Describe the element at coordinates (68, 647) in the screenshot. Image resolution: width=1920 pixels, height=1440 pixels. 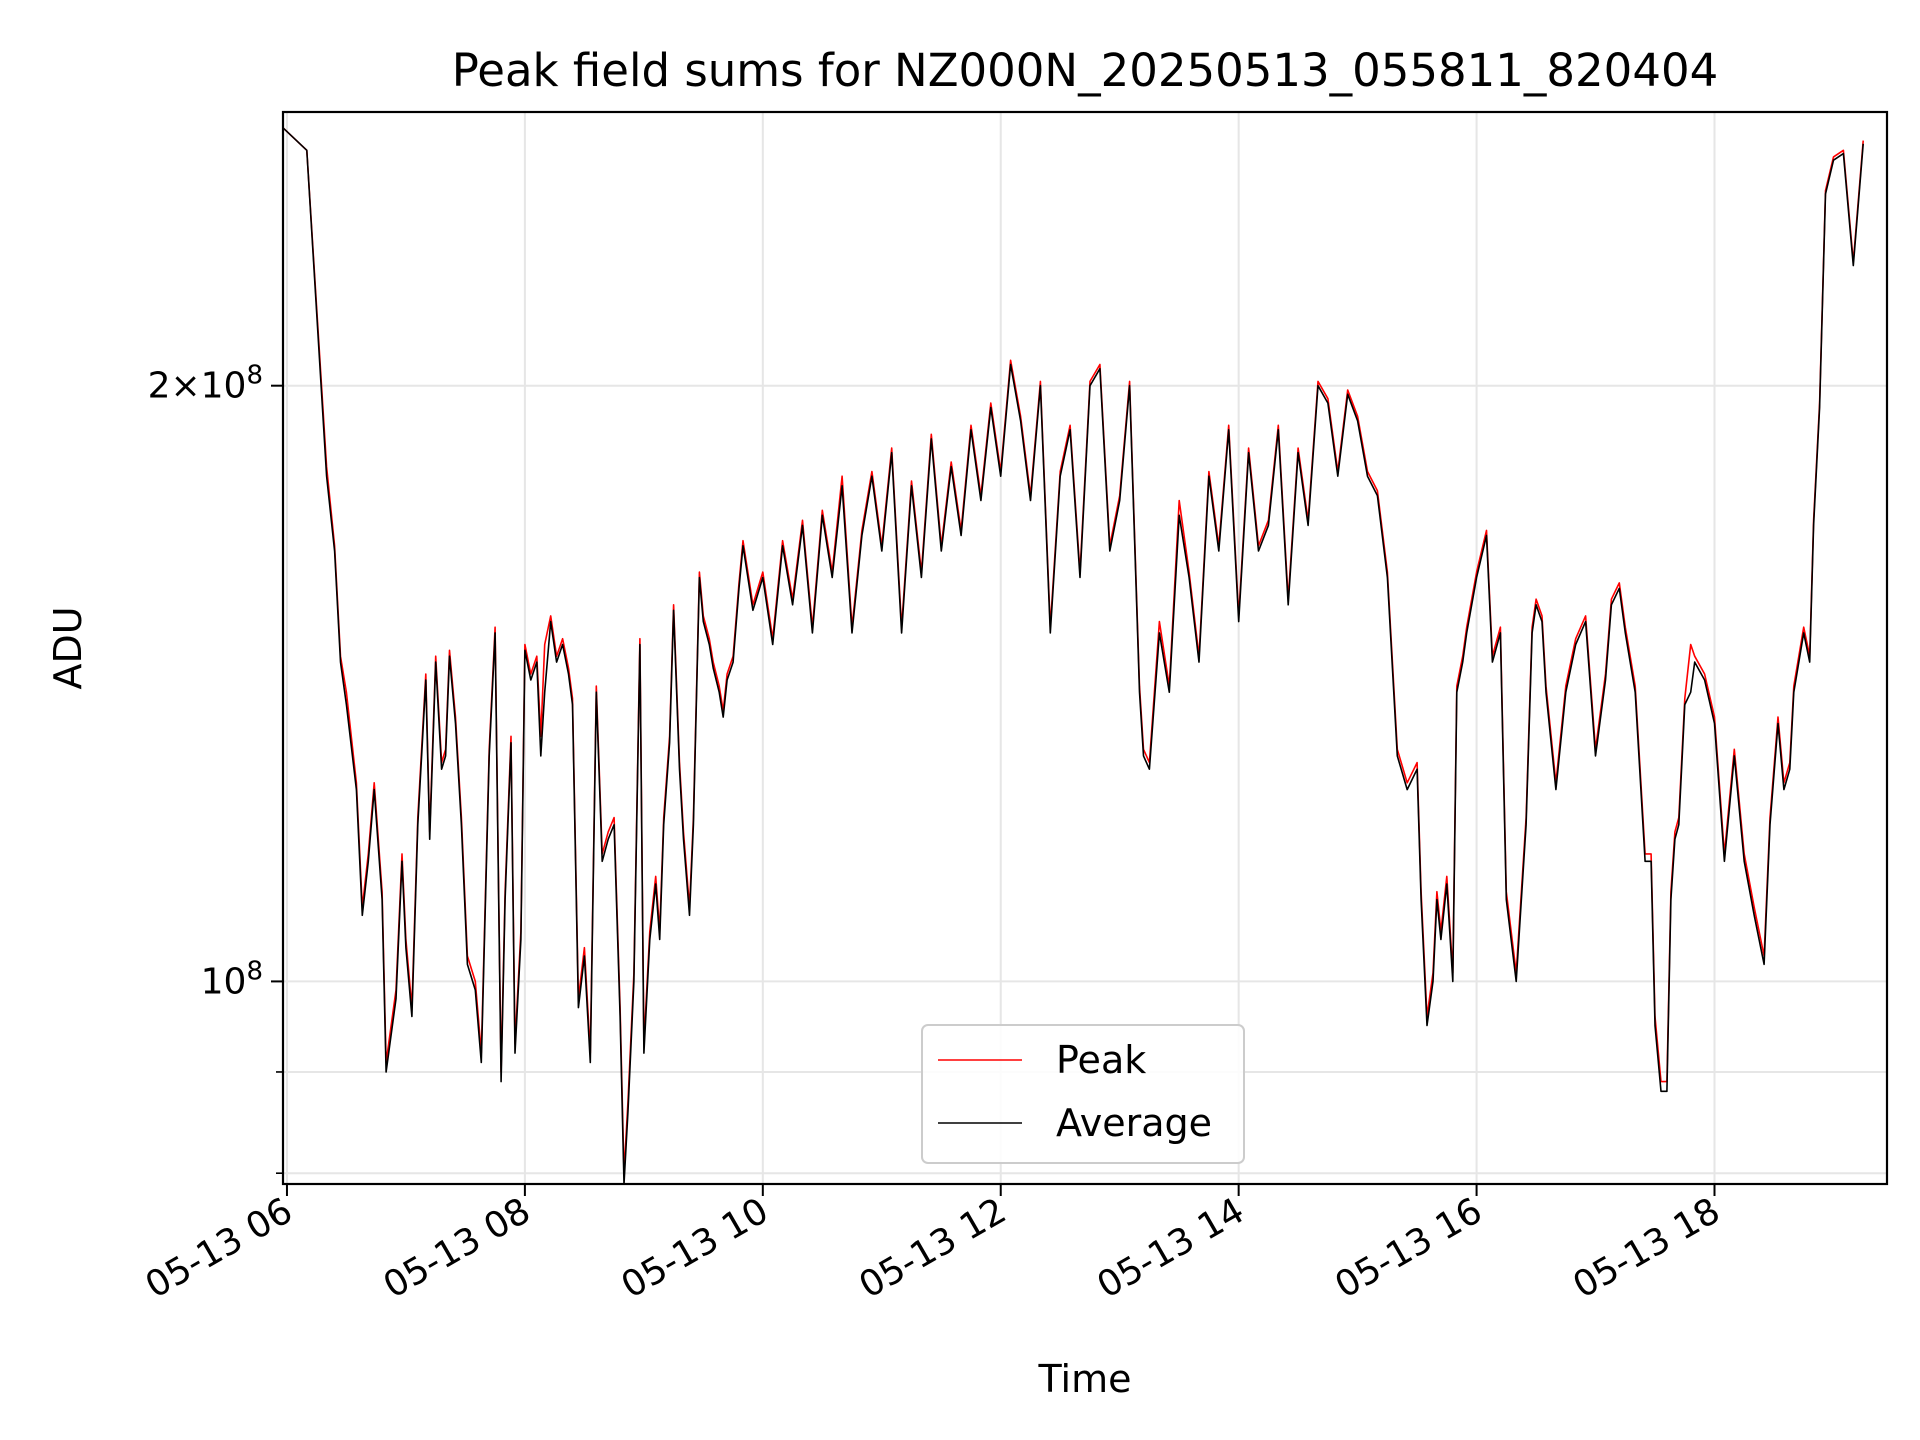
I see `y-axis-label: ADU` at that location.